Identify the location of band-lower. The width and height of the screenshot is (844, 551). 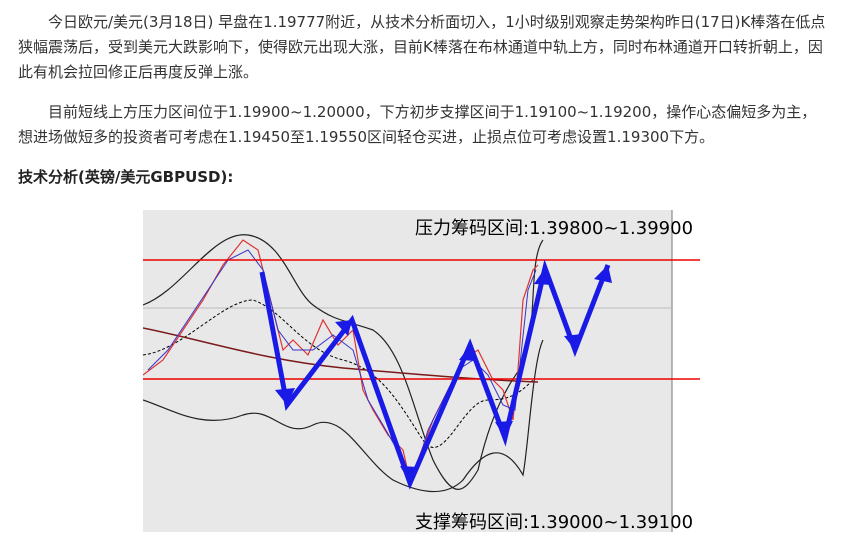
(343, 416).